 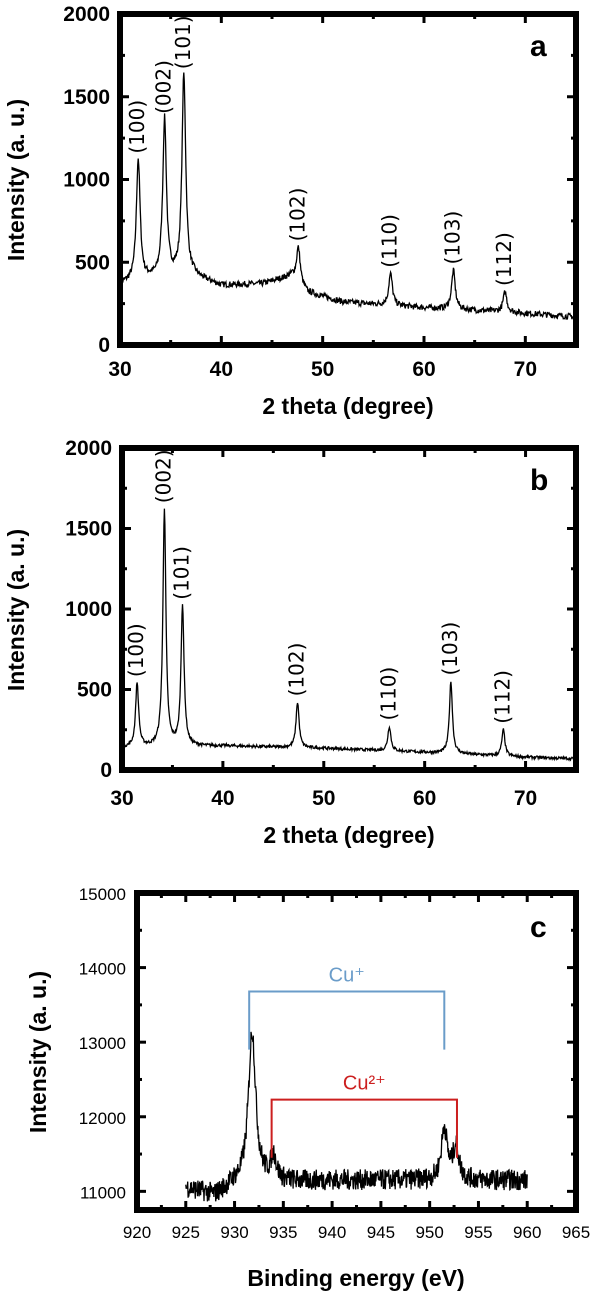 I want to click on panel-a-spectrum, so click(x=348, y=196).